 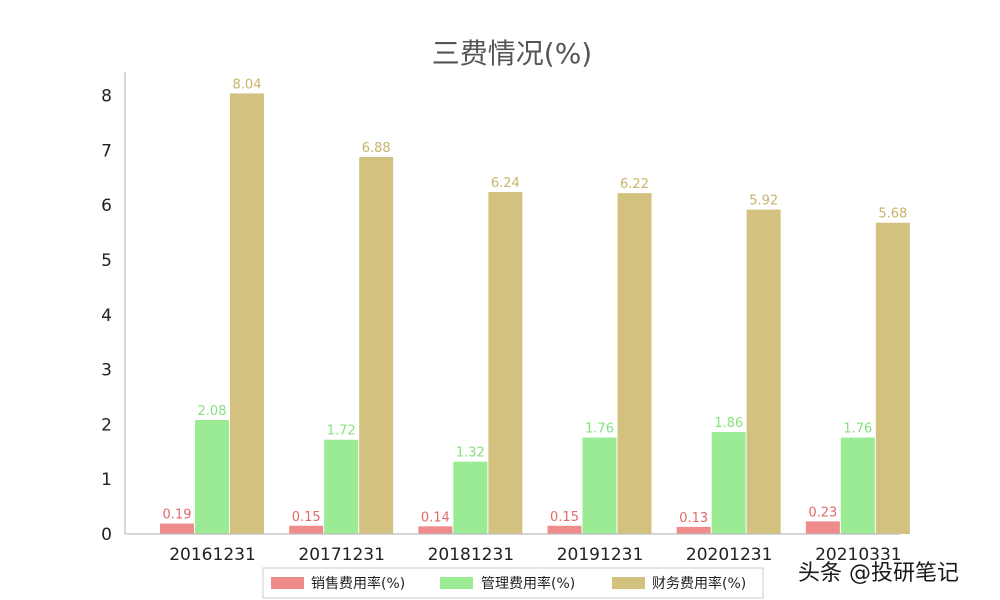 What do you see at coordinates (471, 555) in the screenshot?
I see `x-tick-label: 20181231` at bounding box center [471, 555].